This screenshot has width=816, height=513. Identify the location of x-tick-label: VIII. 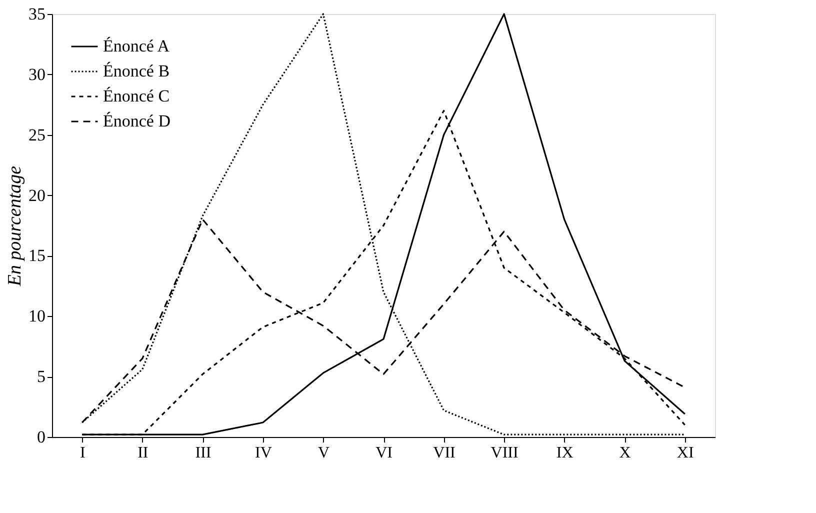
(504, 453).